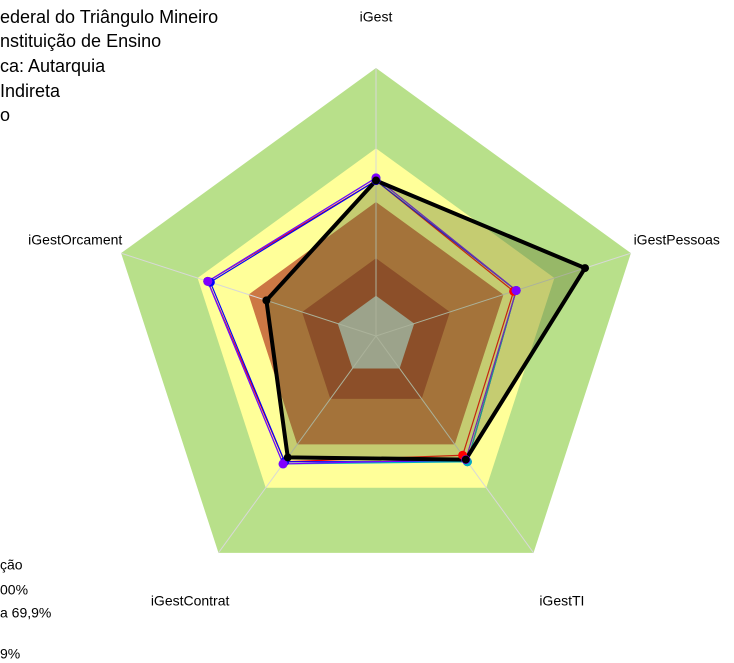 The image size is (734, 663). I want to click on axis-label: iGestContrat, so click(190, 601).